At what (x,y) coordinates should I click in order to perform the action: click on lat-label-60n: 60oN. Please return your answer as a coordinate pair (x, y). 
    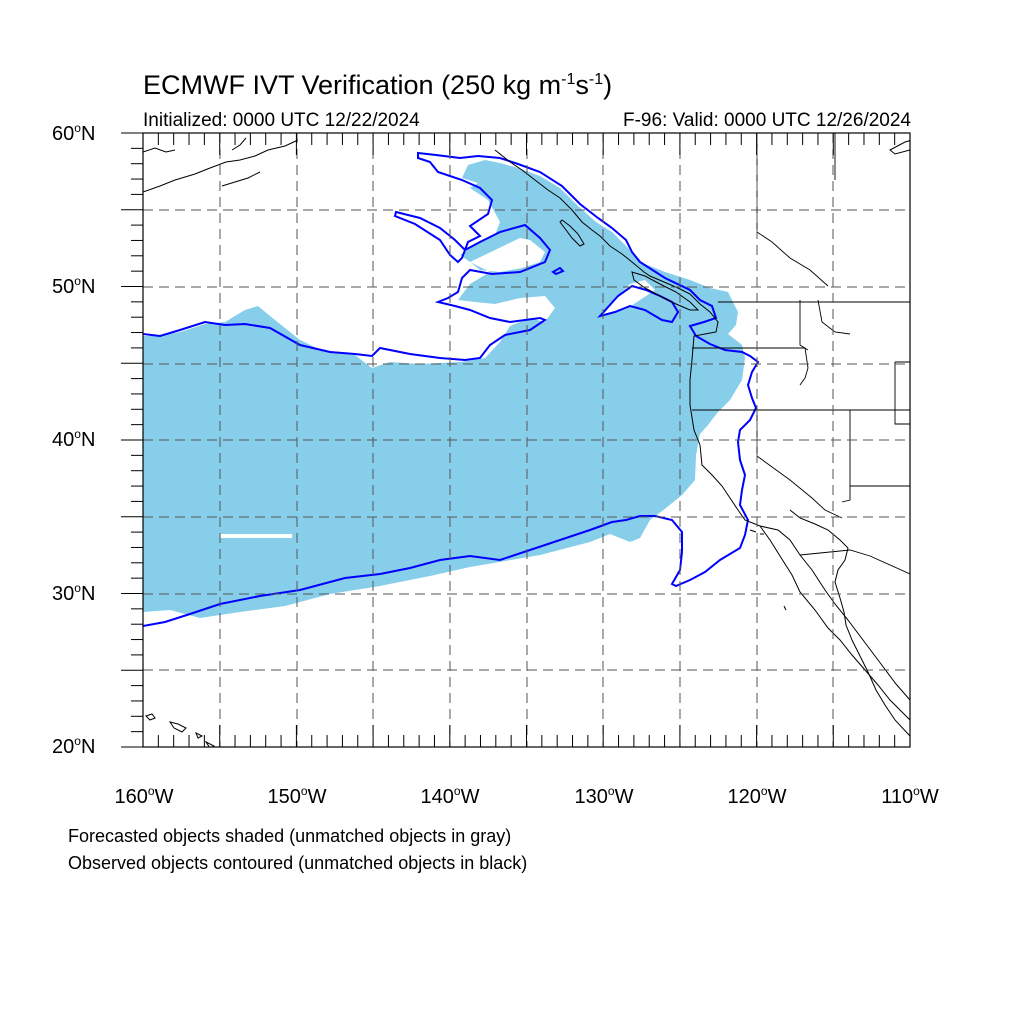
    Looking at the image, I should click on (74, 133).